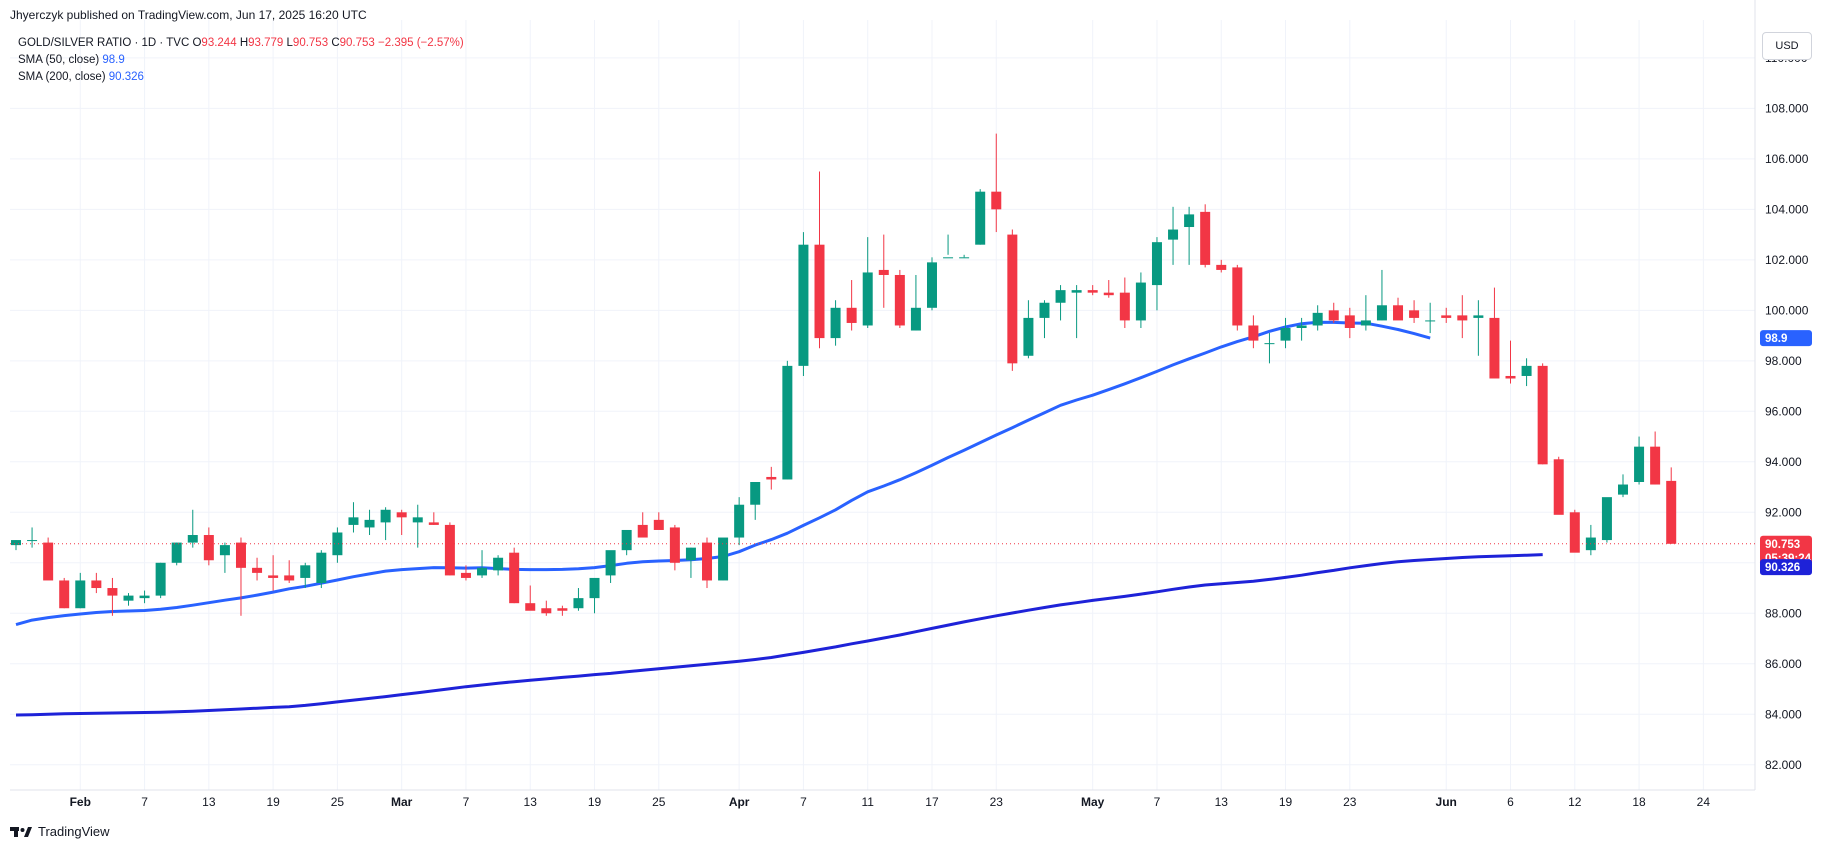 The image size is (1835, 850). Describe the element at coordinates (1787, 46) in the screenshot. I see `currency-button: USD` at that location.